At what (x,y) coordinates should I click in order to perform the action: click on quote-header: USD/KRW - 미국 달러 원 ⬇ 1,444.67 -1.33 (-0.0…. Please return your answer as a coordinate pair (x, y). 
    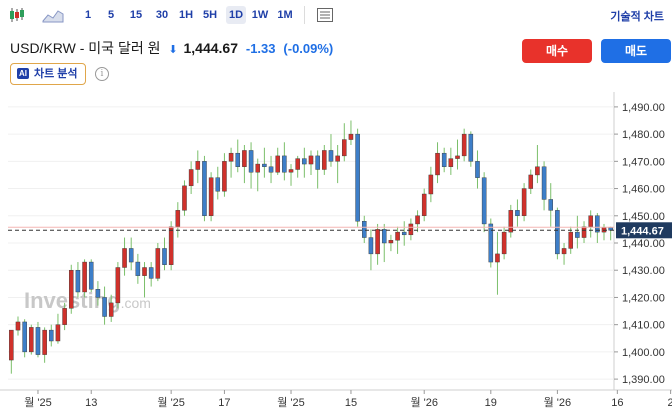
    Looking at the image, I should click on (171, 48).